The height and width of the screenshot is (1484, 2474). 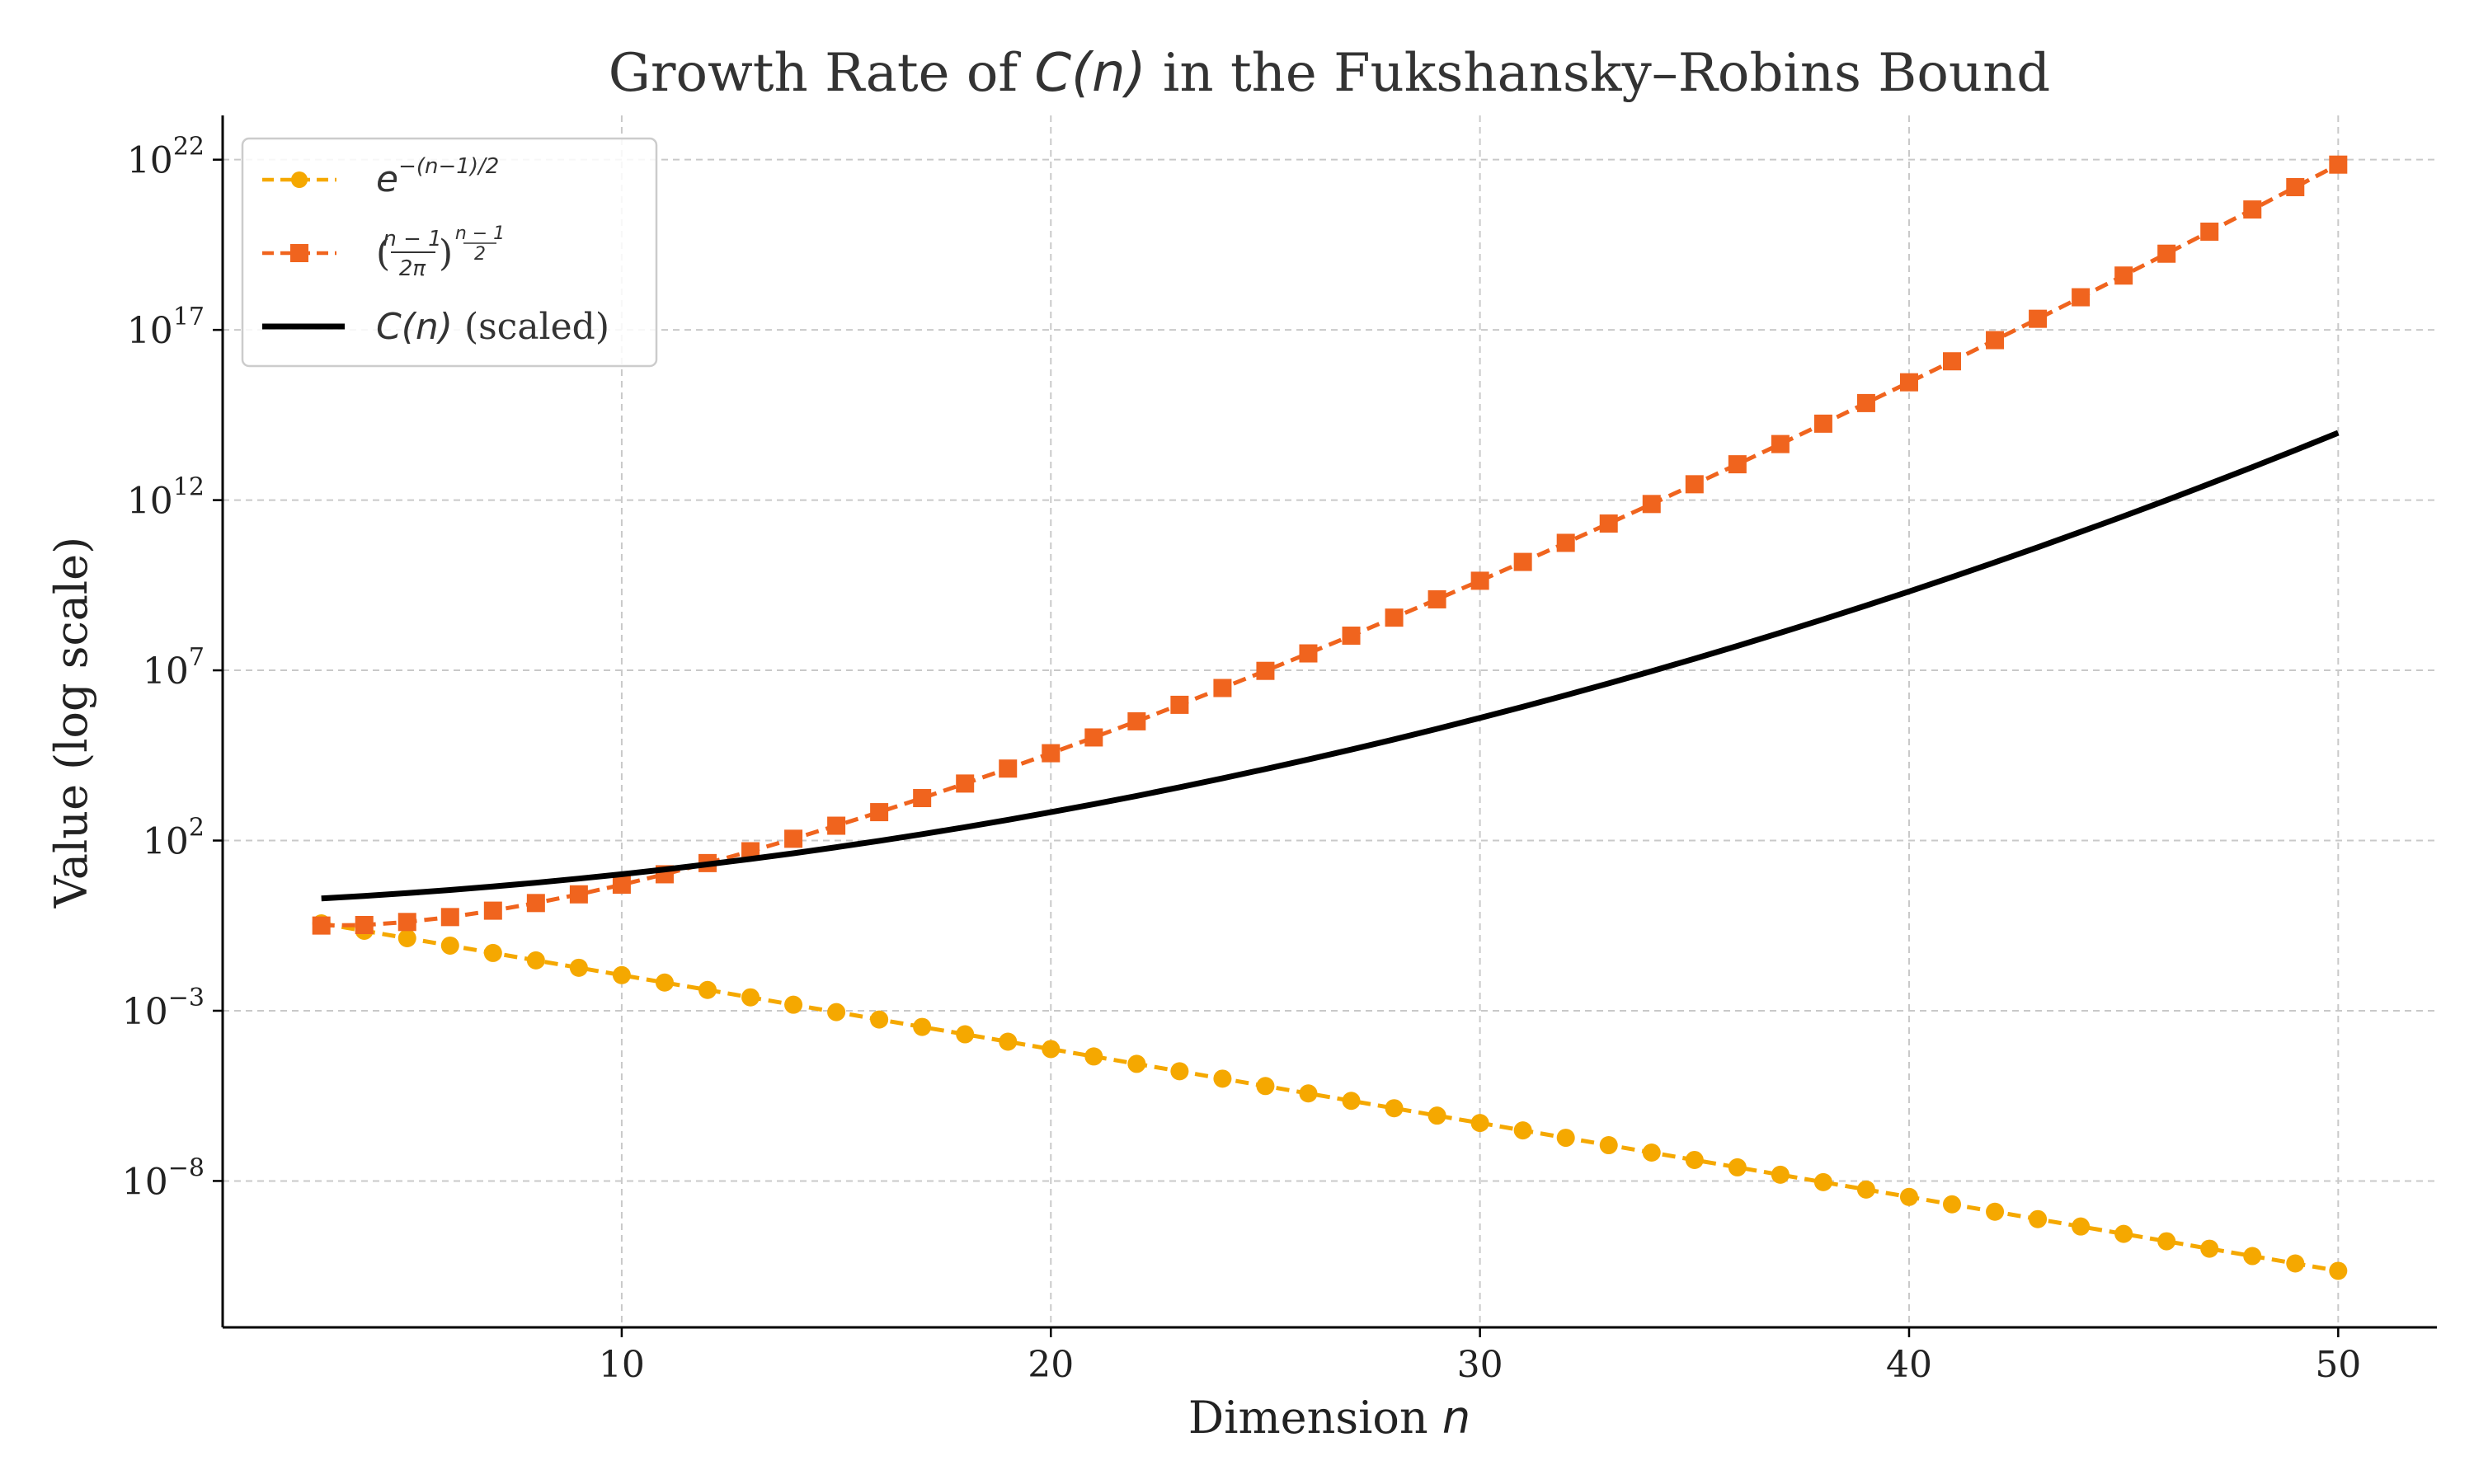 What do you see at coordinates (163, 1178) in the screenshot?
I see `y-tick-label: 10⁻⁸` at bounding box center [163, 1178].